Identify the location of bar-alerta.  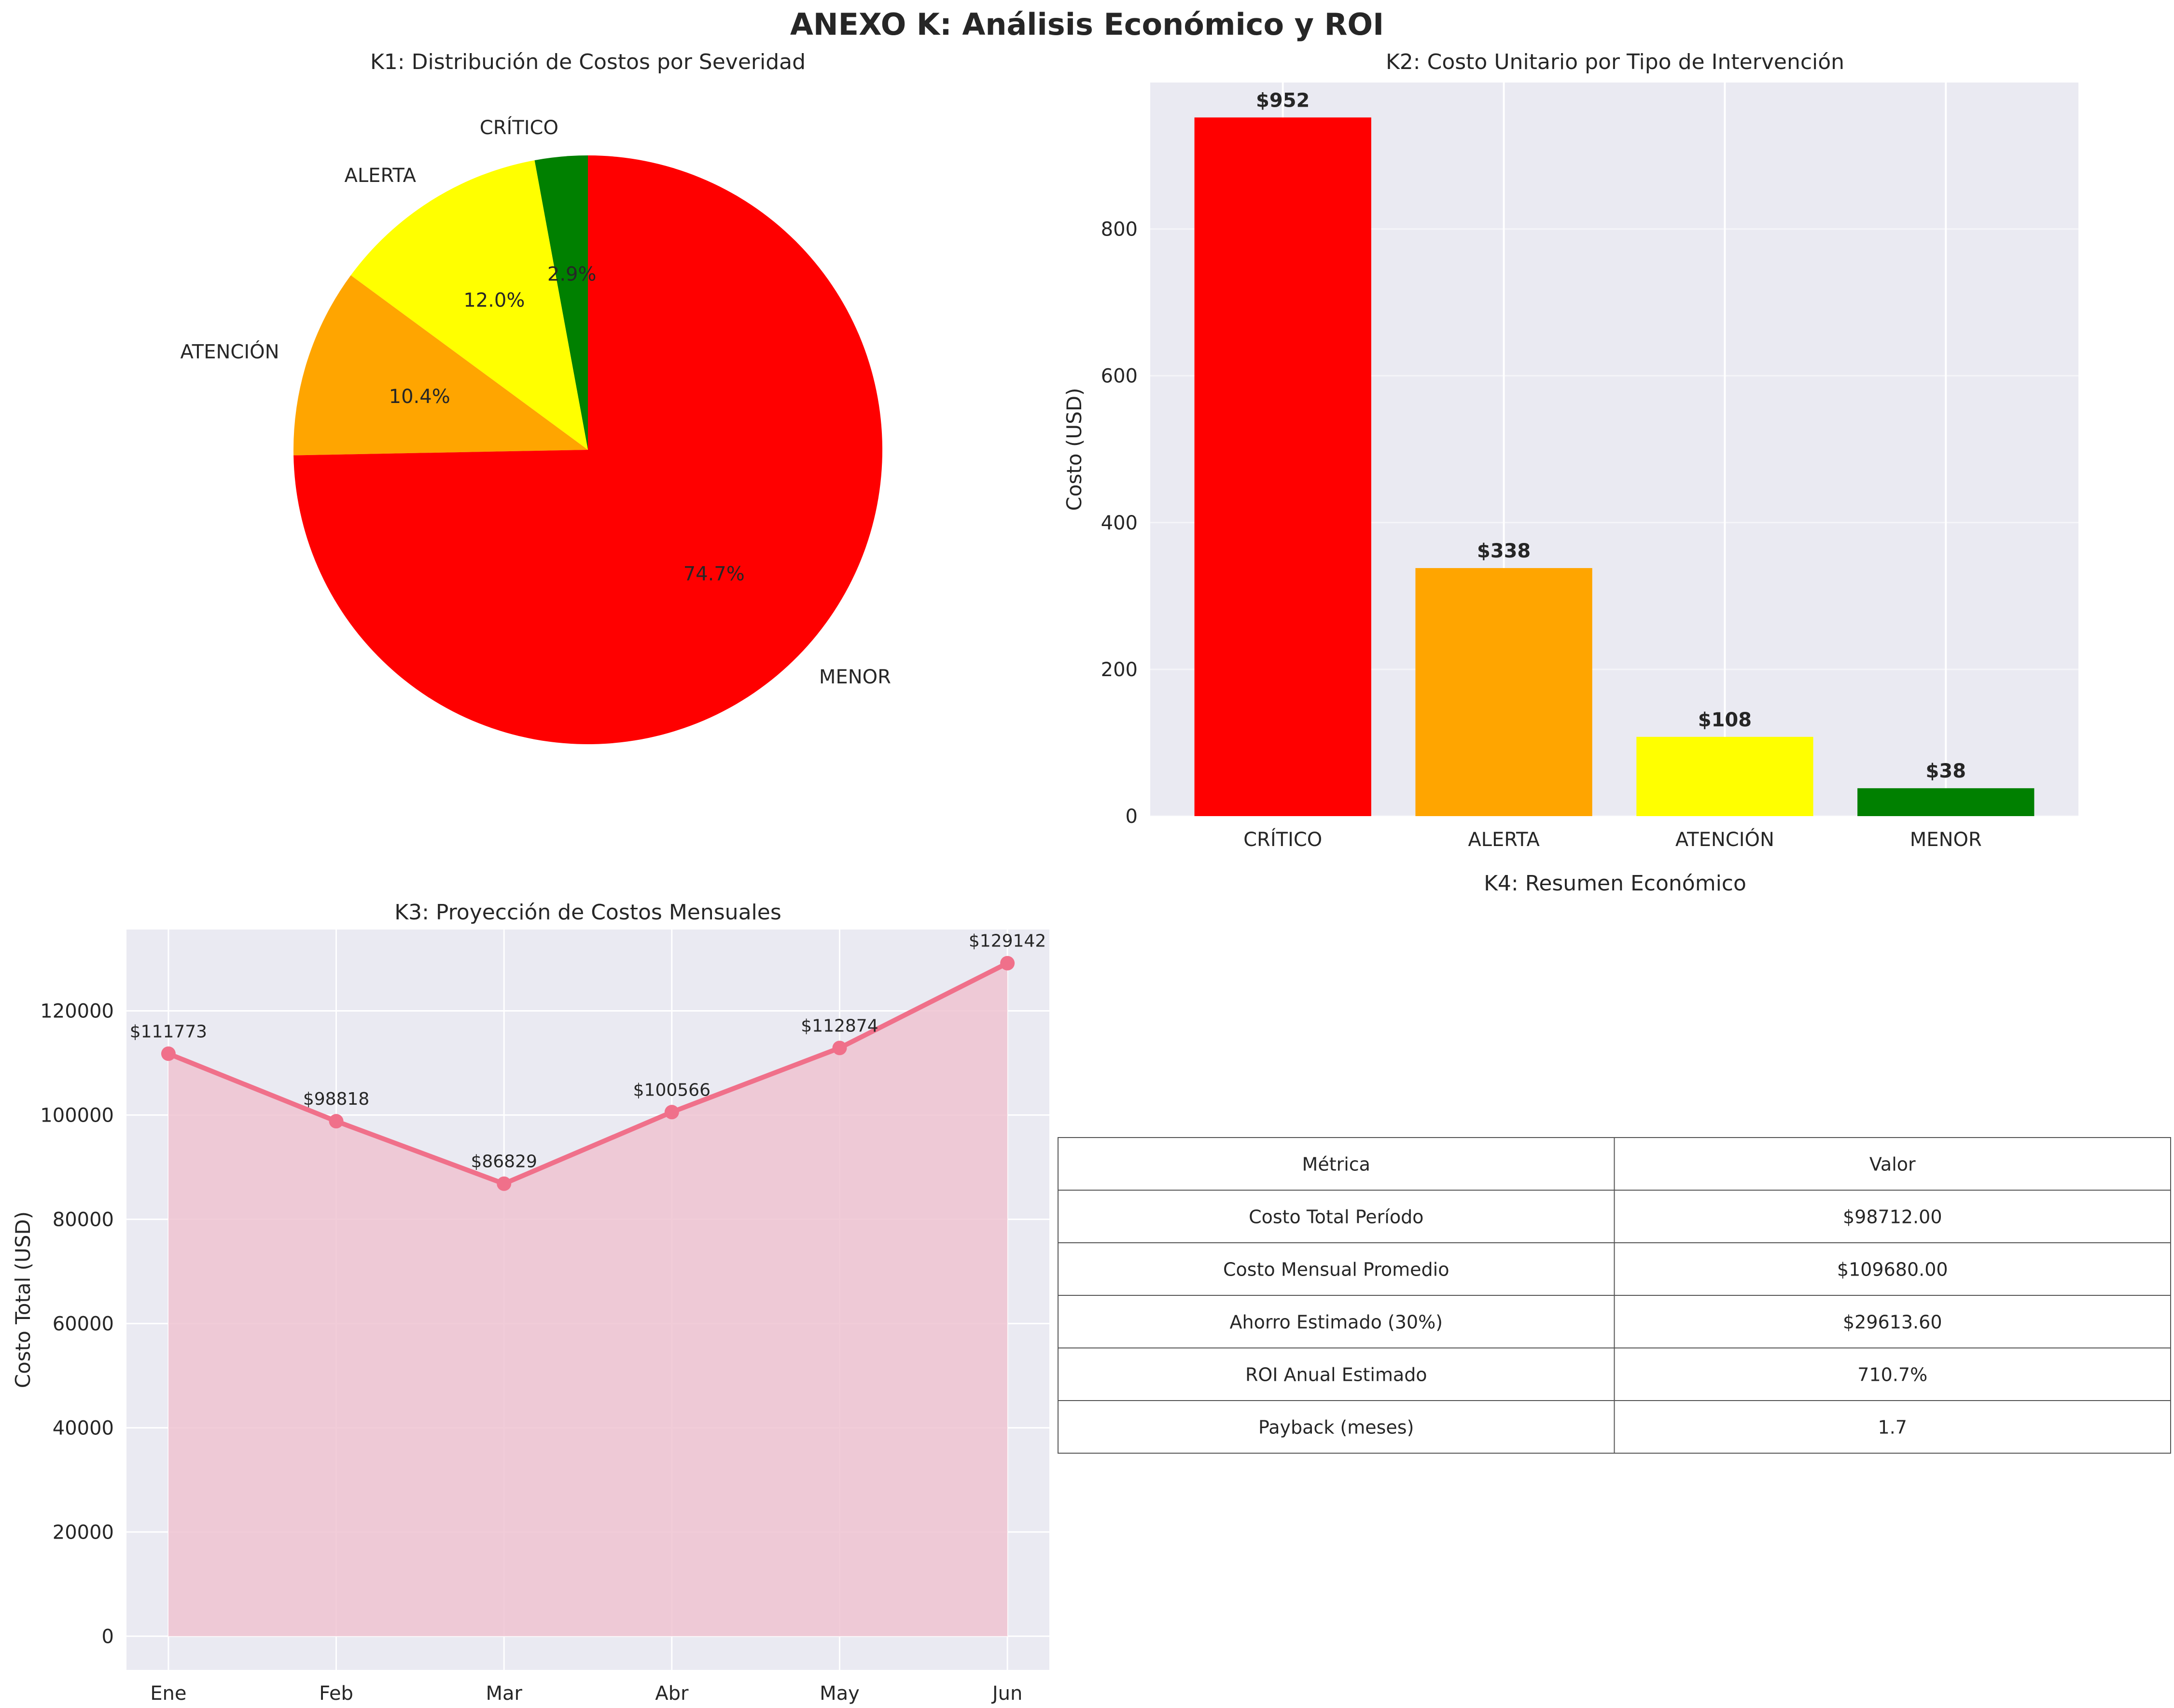
(1504, 692).